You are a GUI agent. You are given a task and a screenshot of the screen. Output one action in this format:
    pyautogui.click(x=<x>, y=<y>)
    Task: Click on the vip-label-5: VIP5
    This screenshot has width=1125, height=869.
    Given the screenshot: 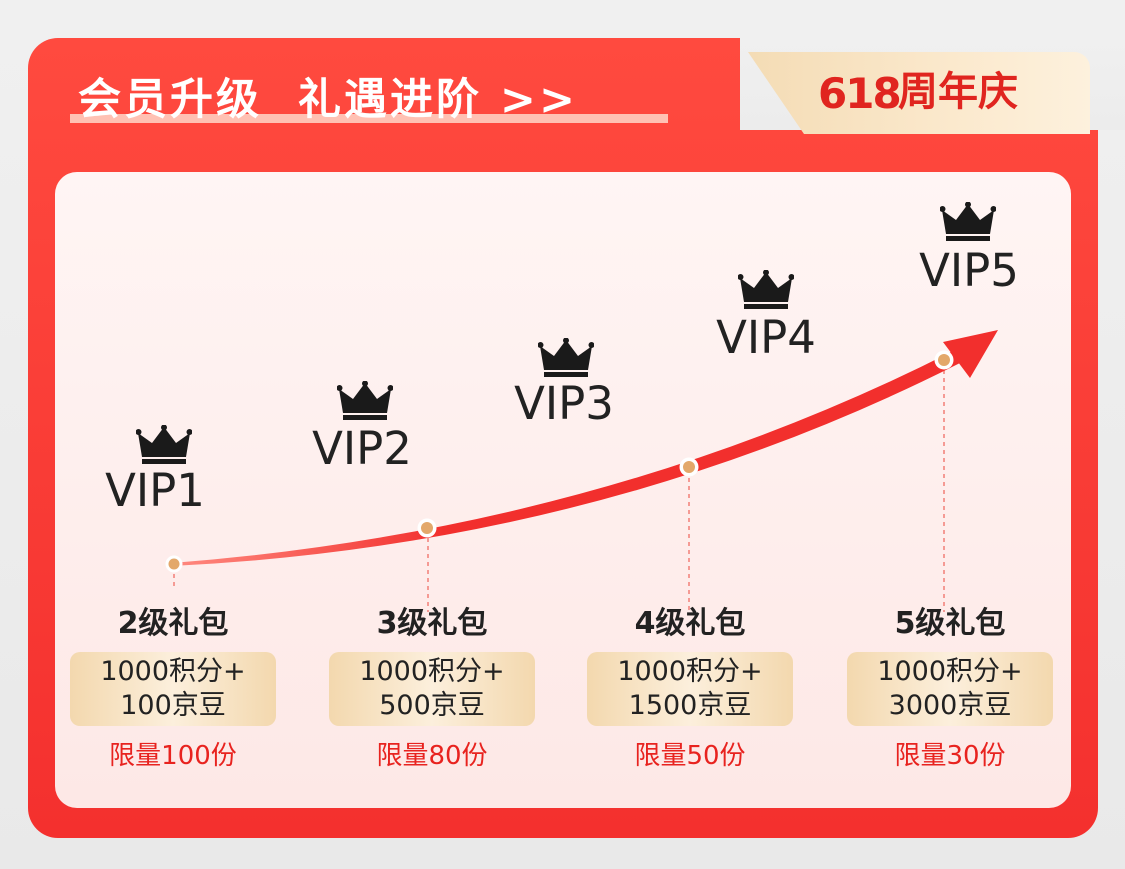 What is the action you would take?
    pyautogui.click(x=969, y=270)
    